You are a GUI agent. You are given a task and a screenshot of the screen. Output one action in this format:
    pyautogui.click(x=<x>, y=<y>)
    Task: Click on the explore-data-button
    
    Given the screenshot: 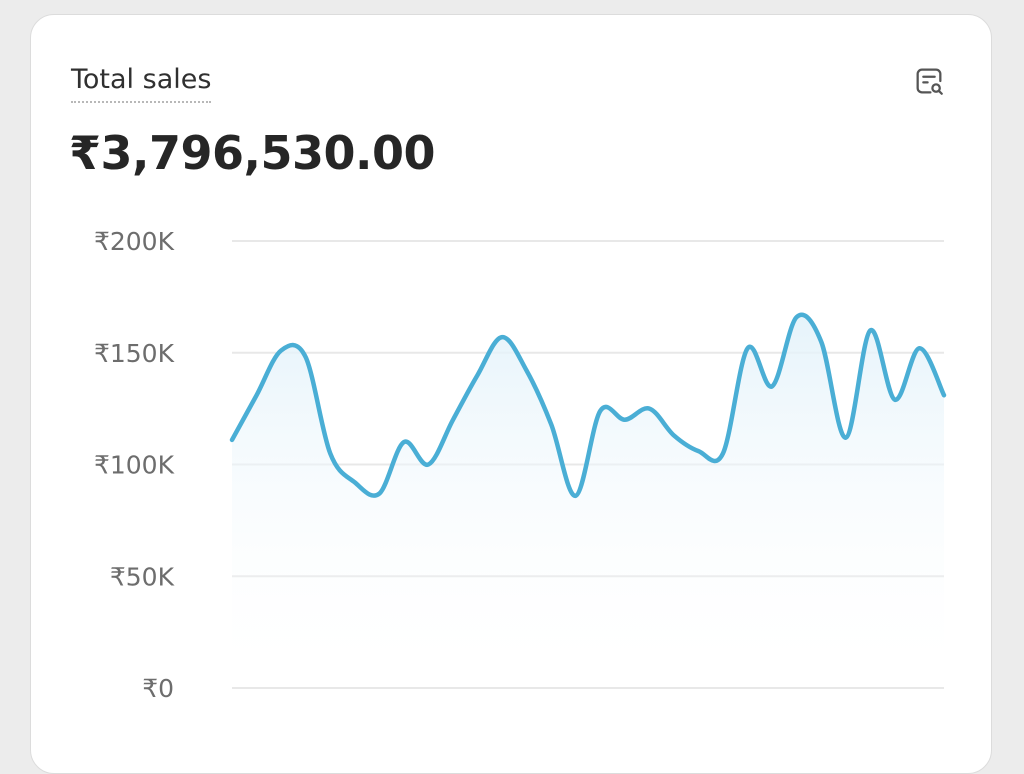 What is the action you would take?
    pyautogui.click(x=929, y=81)
    